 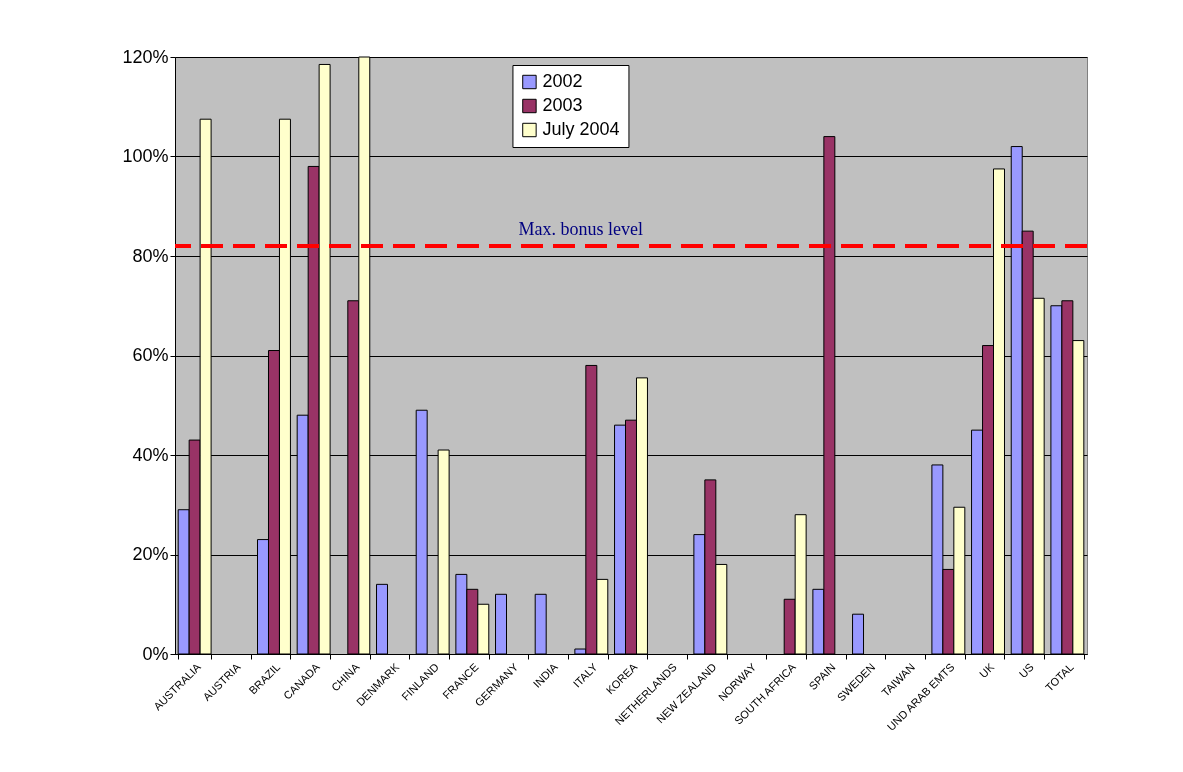 What do you see at coordinates (581, 129) in the screenshot?
I see `legend-label: July 2004` at bounding box center [581, 129].